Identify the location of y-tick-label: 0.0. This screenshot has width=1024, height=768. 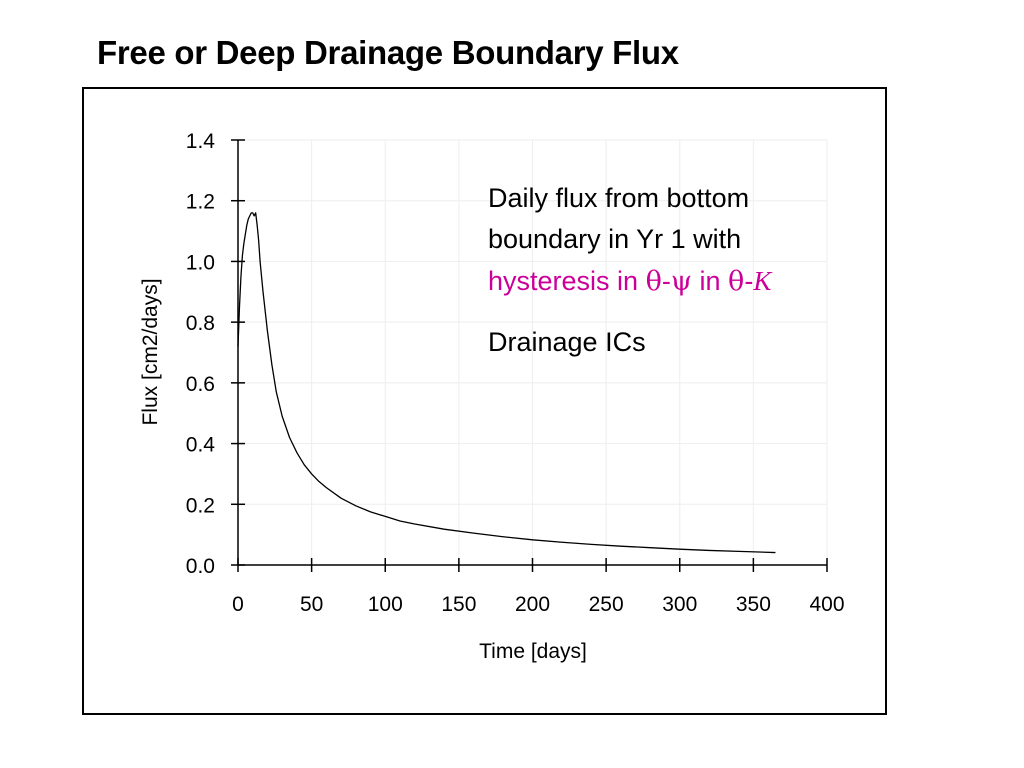
(200, 566).